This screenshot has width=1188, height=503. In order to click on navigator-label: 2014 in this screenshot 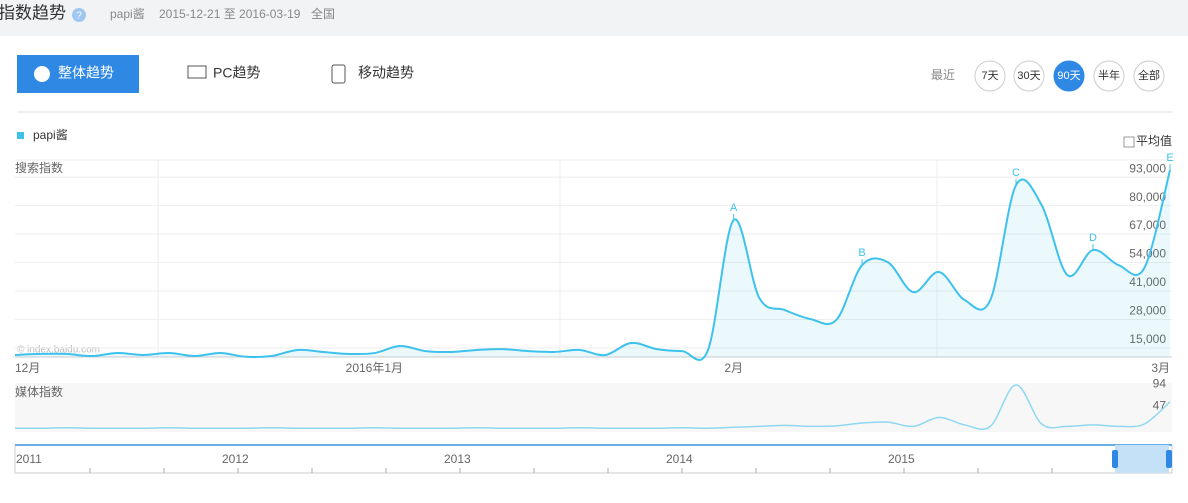, I will do `click(679, 459)`.